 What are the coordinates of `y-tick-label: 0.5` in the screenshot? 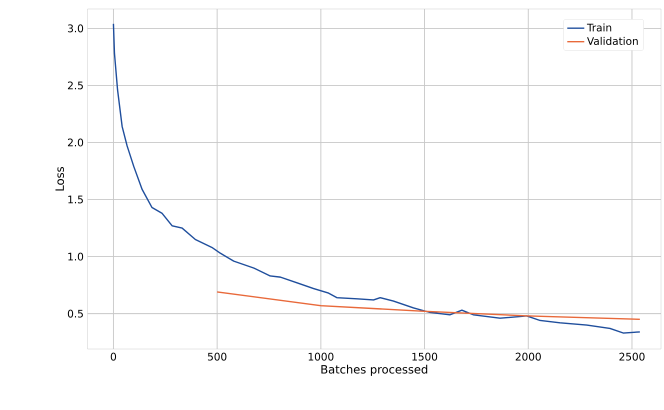 It's located at (75, 314).